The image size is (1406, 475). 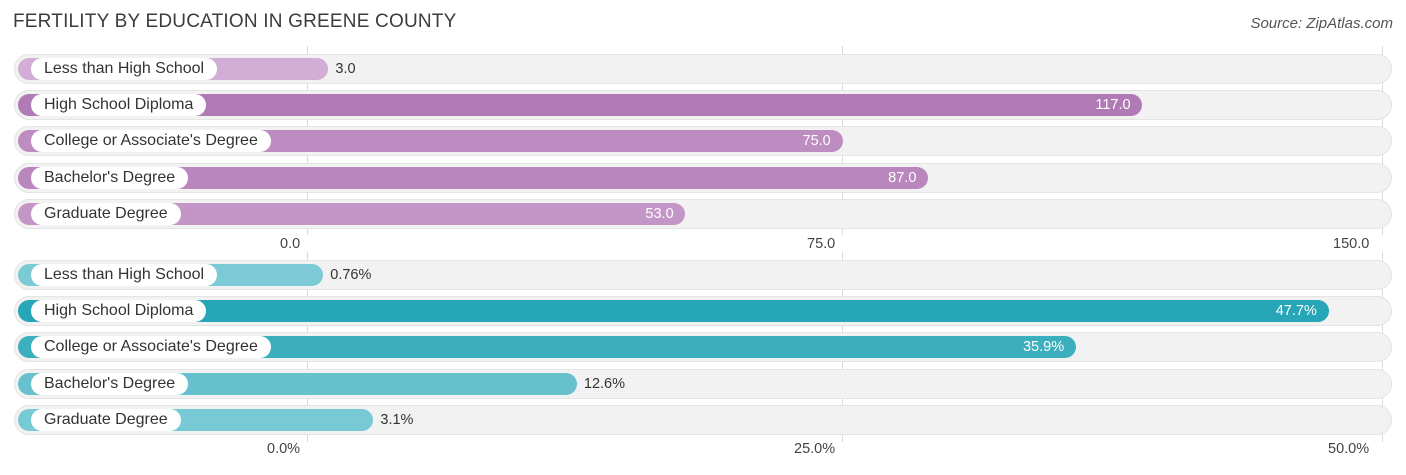 I want to click on value-label: 35.9%, so click(x=1043, y=347).